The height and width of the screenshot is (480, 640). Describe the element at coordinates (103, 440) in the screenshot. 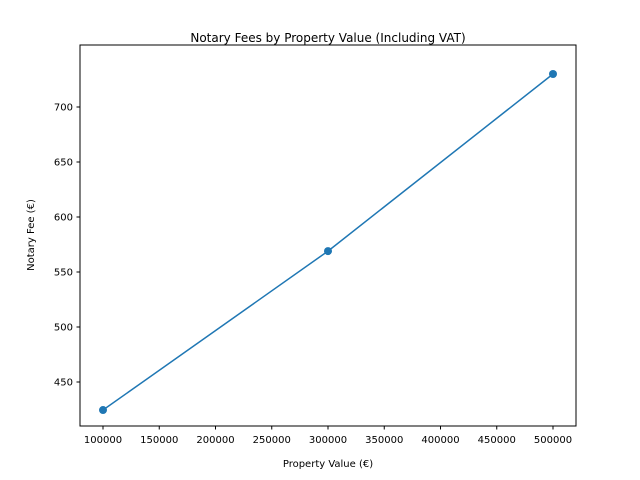

I see `x-tick-label: 100000` at that location.